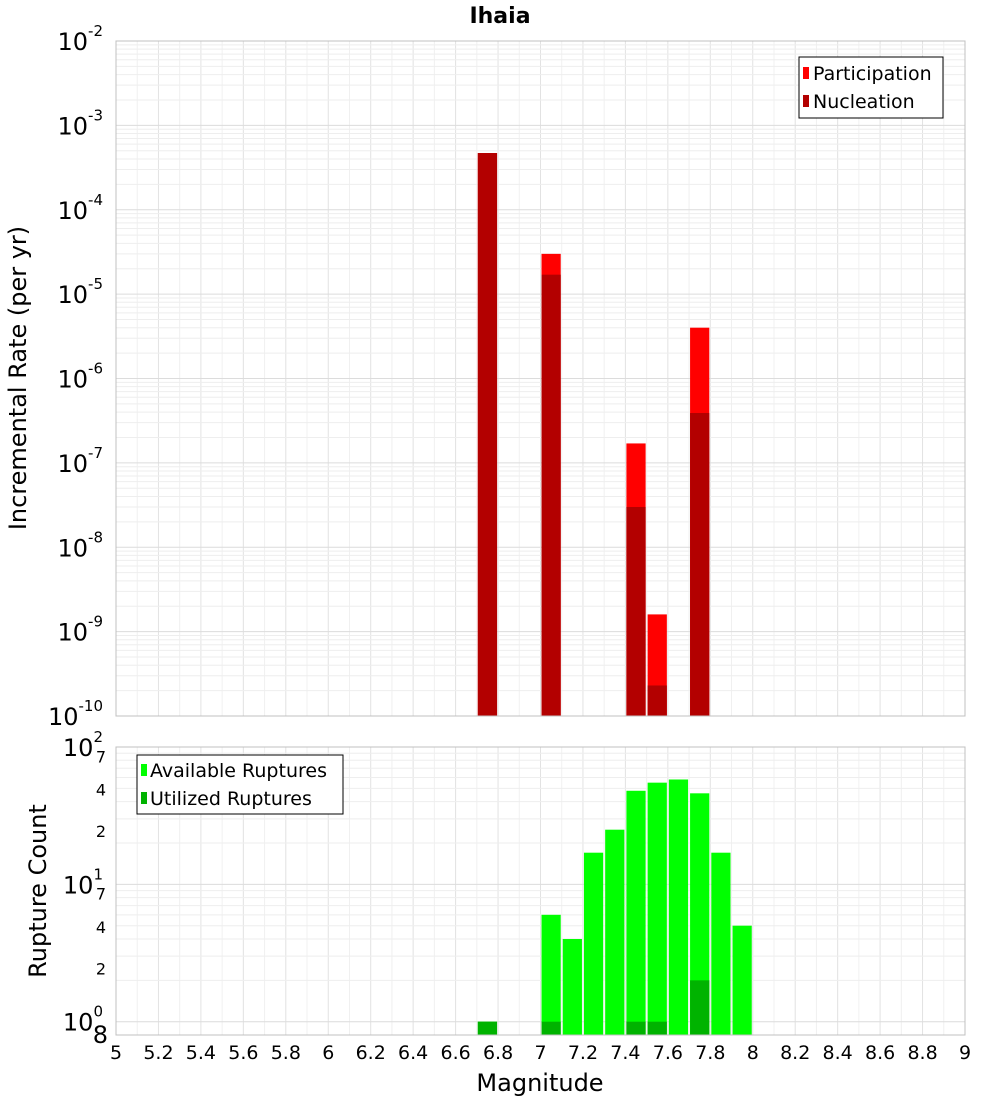 This screenshot has height=1100, width=1000. Describe the element at coordinates (286, 1053) in the screenshot. I see `x-tick-label: 5.8` at that location.